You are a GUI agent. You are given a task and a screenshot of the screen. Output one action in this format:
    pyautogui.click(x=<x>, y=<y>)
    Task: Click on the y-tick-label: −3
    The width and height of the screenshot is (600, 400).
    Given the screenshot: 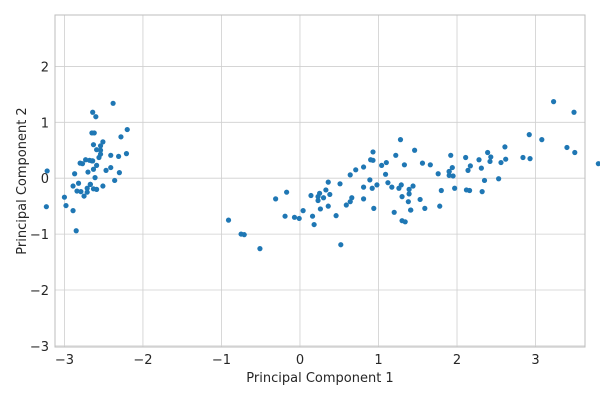 What is the action you would take?
    pyautogui.click(x=39, y=347)
    